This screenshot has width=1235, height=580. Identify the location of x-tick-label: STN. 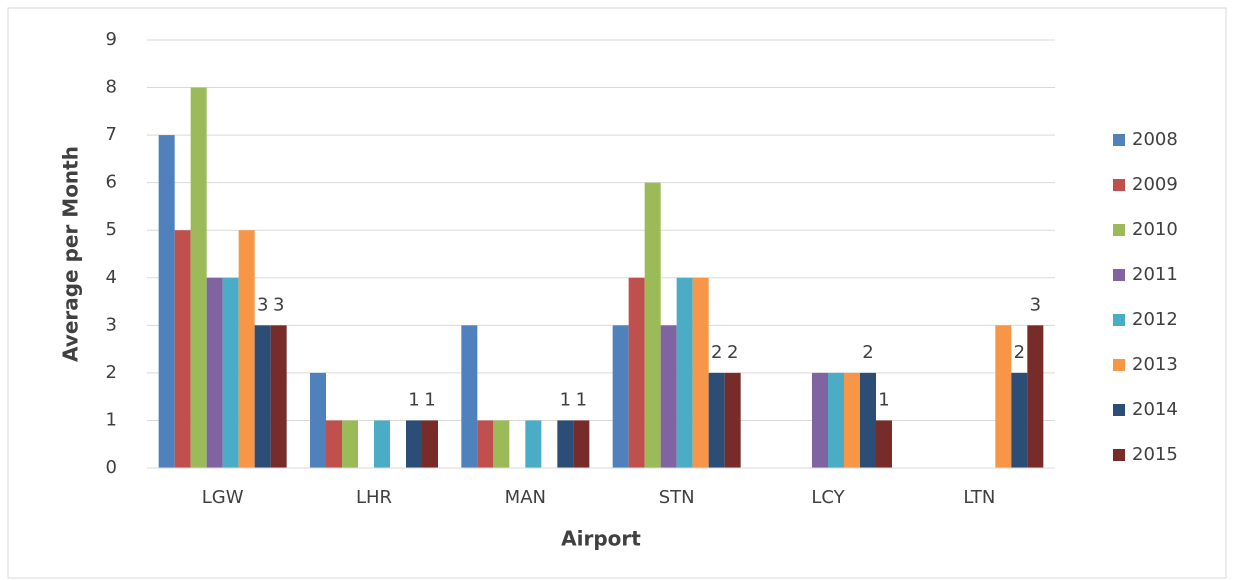
(677, 497).